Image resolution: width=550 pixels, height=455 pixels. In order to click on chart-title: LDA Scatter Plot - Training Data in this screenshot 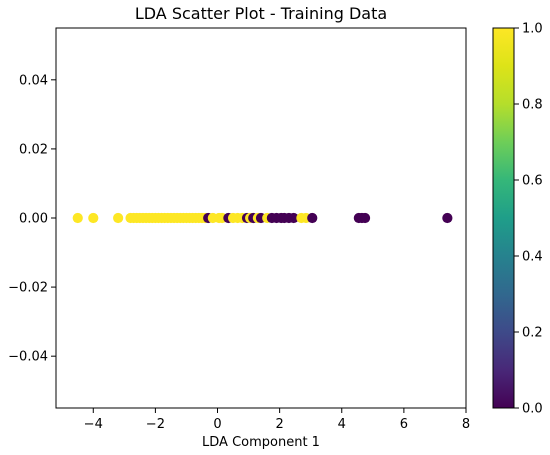, I will do `click(261, 13)`.